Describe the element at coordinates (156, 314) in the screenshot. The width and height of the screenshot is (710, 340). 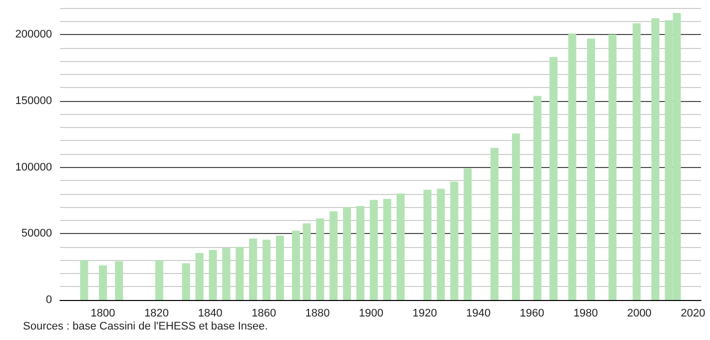
I see `x-tick-label: 1820` at that location.